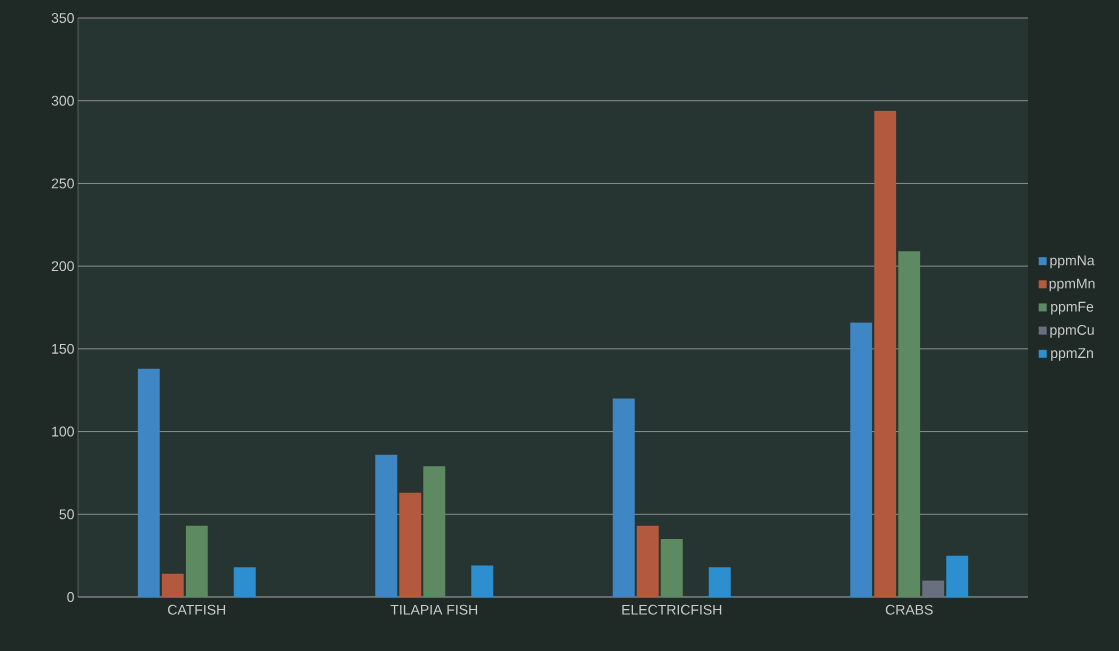 This screenshot has width=1119, height=651. What do you see at coordinates (66, 514) in the screenshot?
I see `y-tick-label: 50` at bounding box center [66, 514].